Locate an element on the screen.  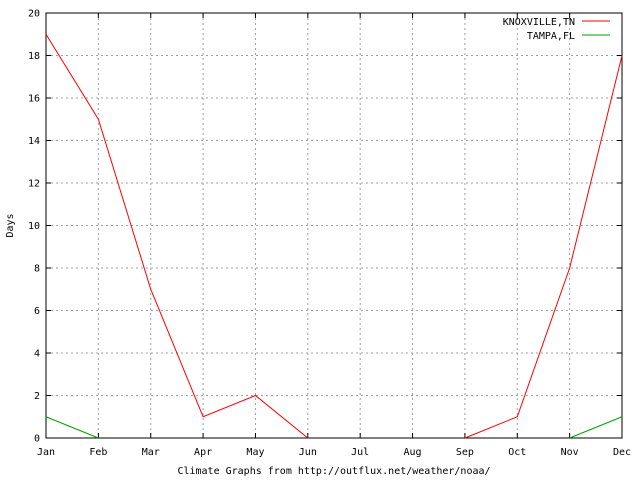
y-tick-label: 16 is located at coordinates (34, 99).